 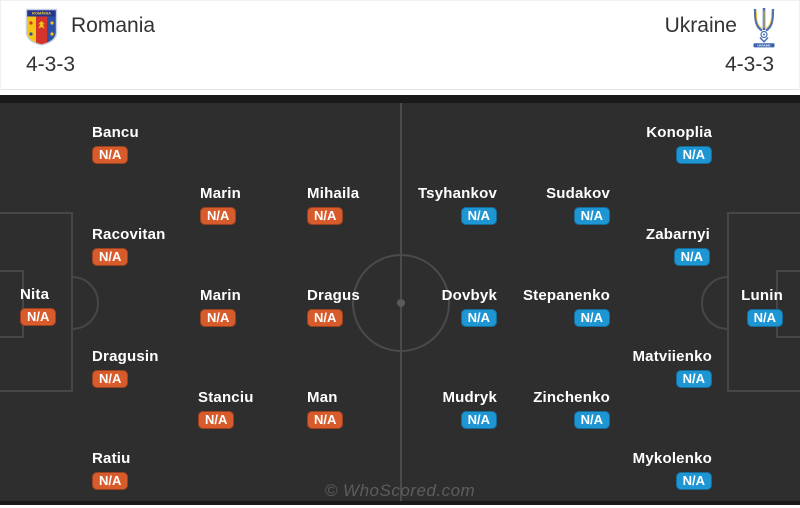 What do you see at coordinates (115, 132) in the screenshot?
I see `player-name: Bancu` at bounding box center [115, 132].